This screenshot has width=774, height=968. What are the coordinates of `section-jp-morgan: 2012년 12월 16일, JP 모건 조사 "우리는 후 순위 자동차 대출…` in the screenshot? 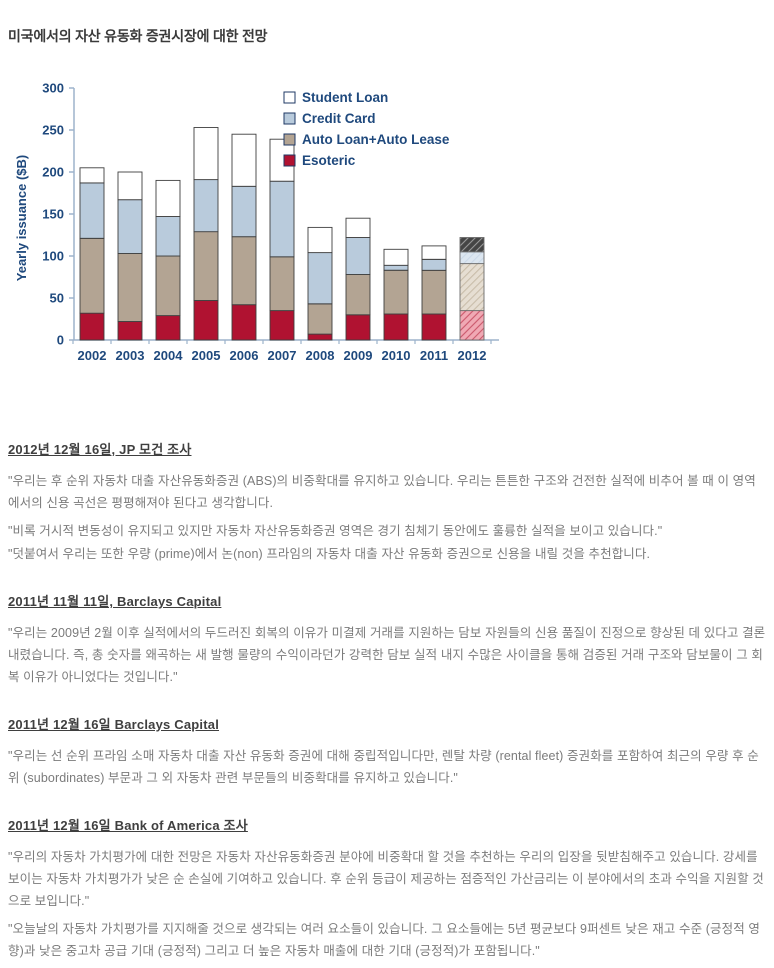 It's located at (387, 502).